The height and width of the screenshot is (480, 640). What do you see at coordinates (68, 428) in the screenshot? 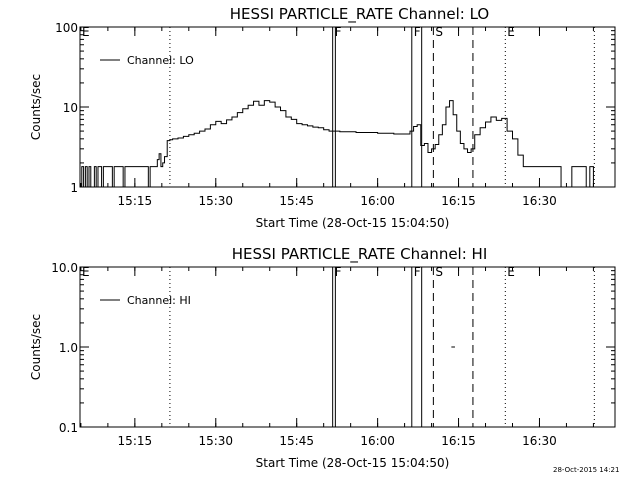
I see `y-tick-label: 0.1` at bounding box center [68, 428].